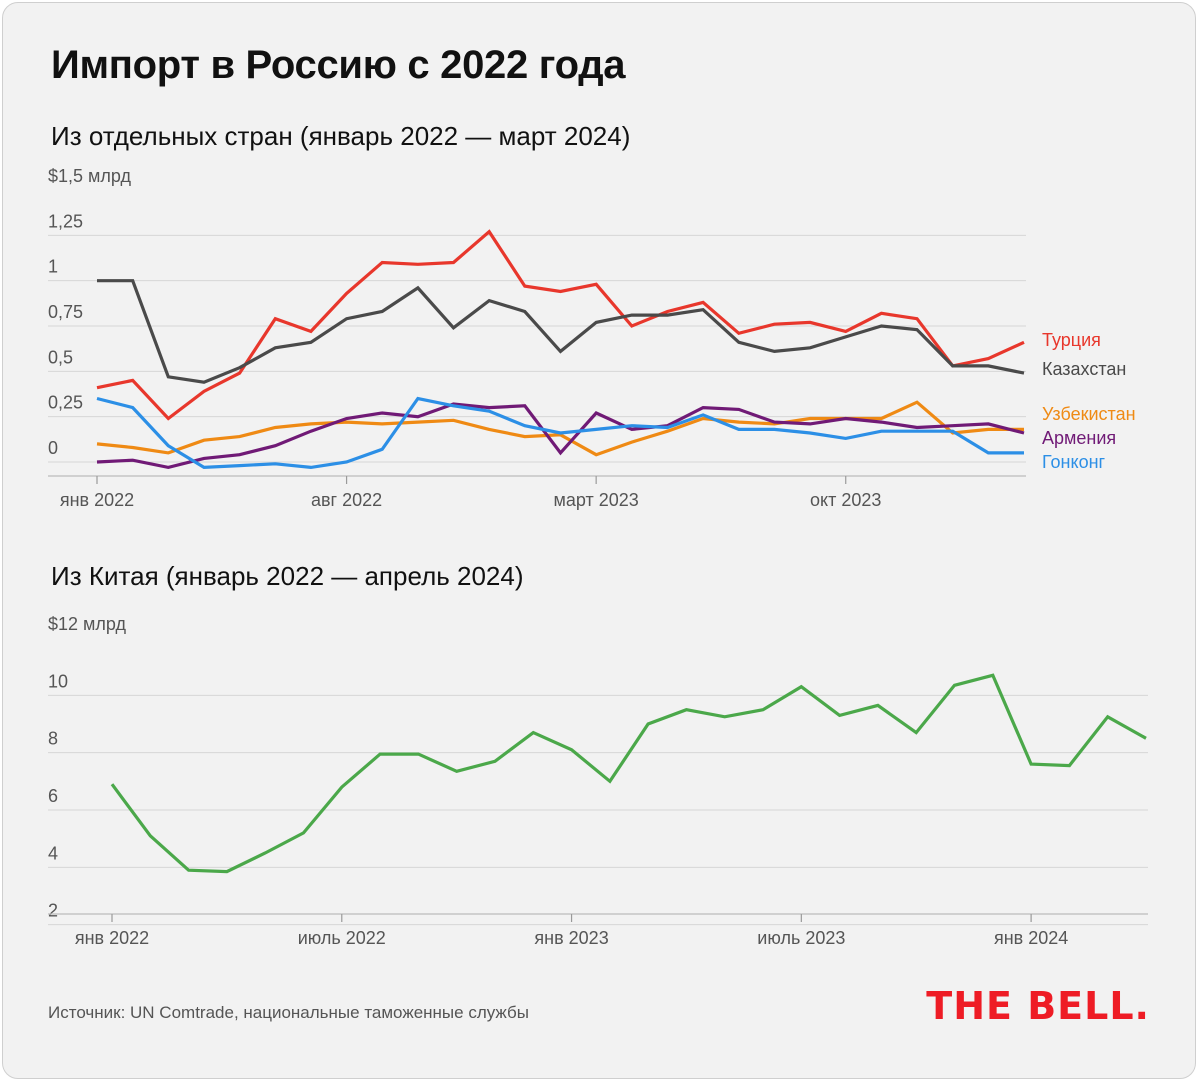  What do you see at coordinates (801, 938) in the screenshot?
I see `x-tick-label: июль 2023` at bounding box center [801, 938].